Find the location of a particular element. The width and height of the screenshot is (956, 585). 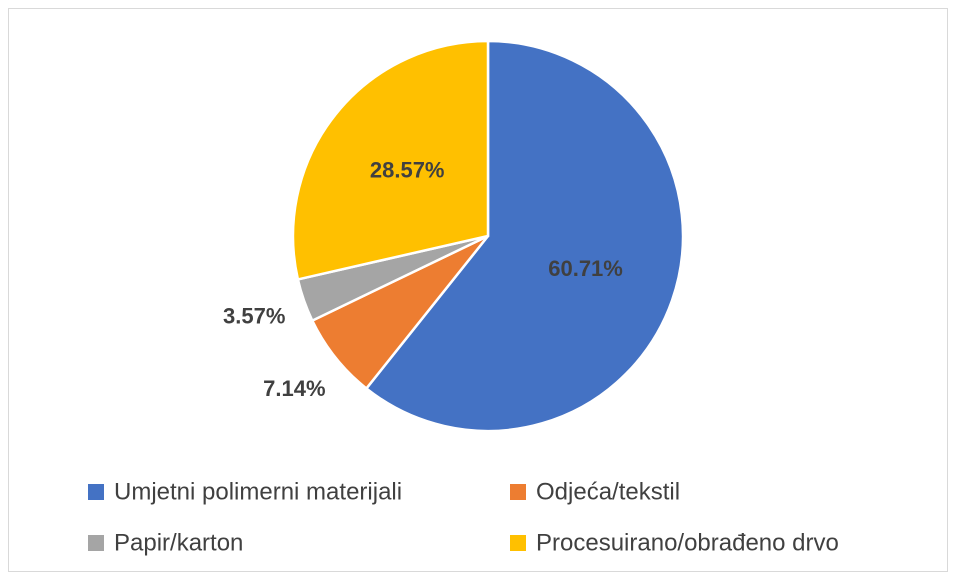

data-label: 7.14% is located at coordinates (294, 388).